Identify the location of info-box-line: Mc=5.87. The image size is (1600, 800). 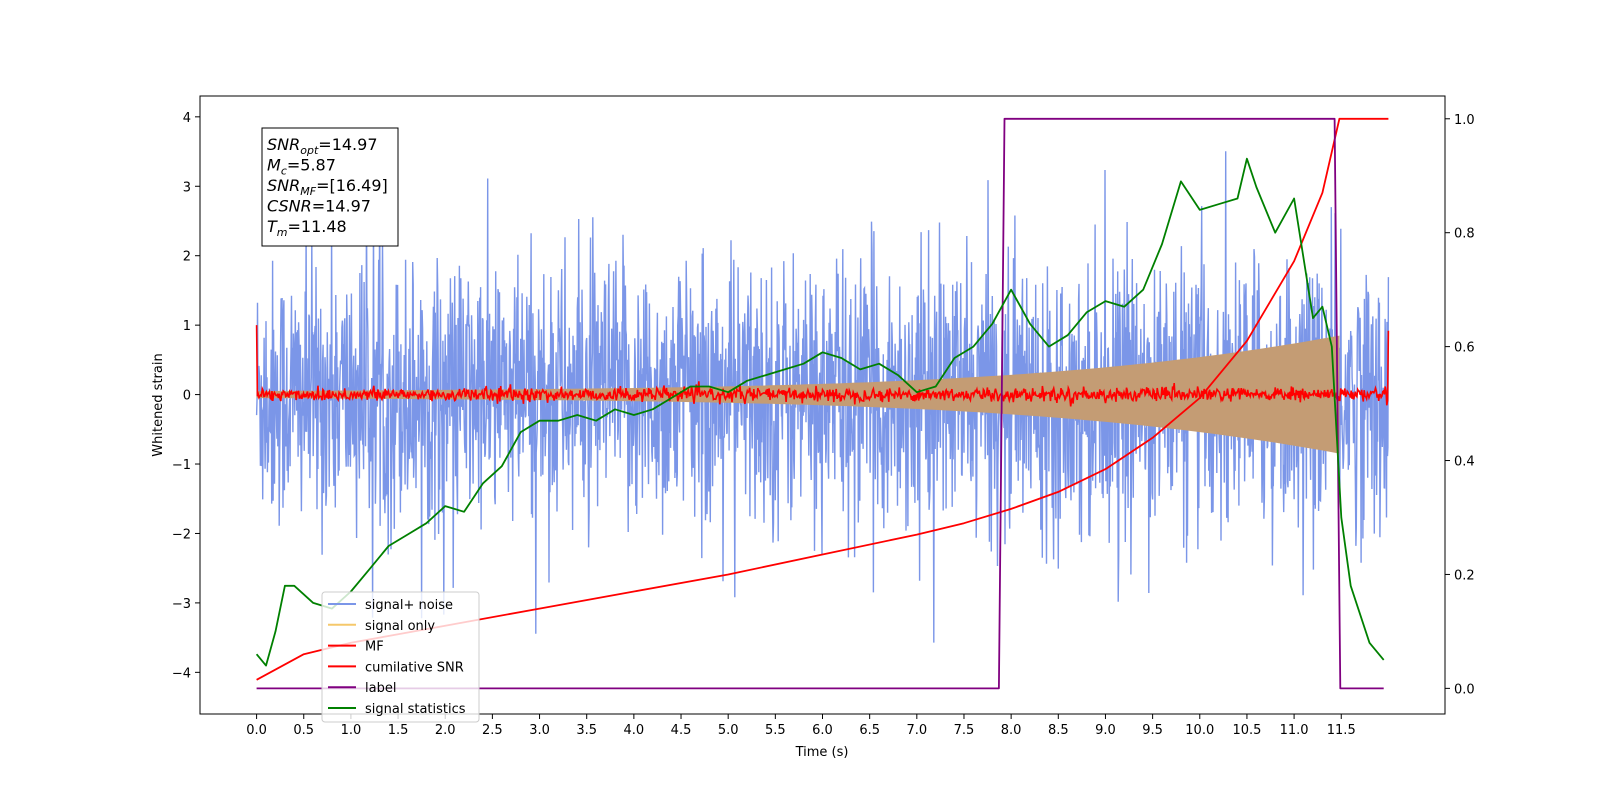
(301, 167).